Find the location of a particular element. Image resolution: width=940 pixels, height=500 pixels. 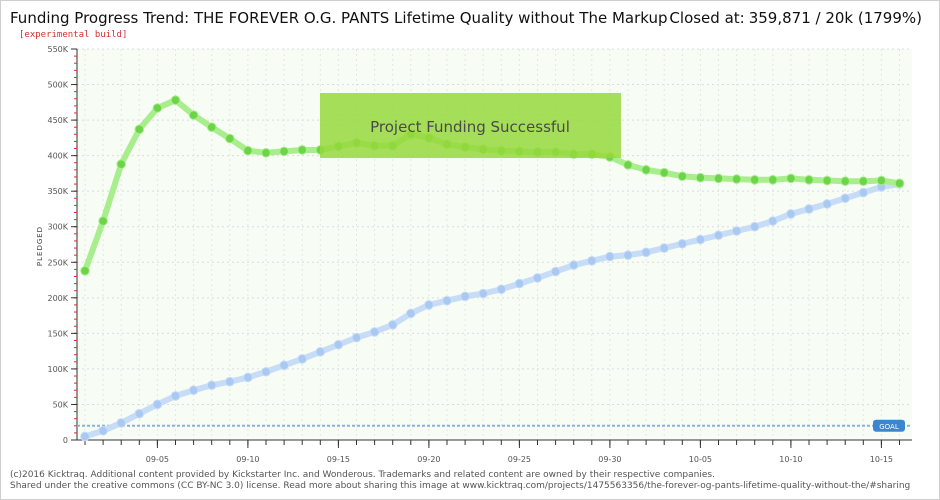

success-banner is located at coordinates (470, 125).